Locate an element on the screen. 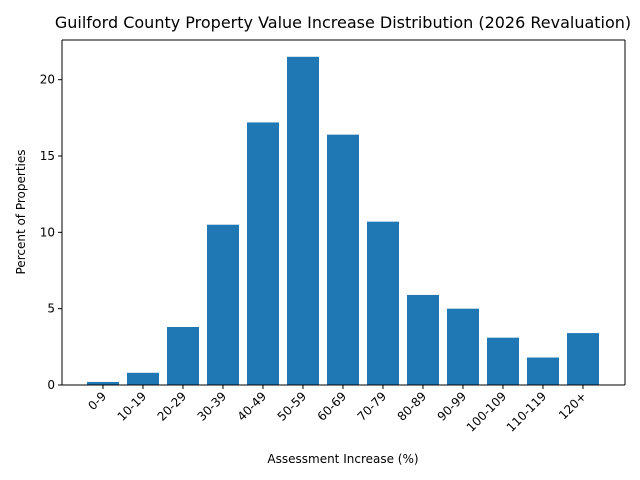 This screenshot has height=480, width=640. y-tick-label: 0 is located at coordinates (51, 385).